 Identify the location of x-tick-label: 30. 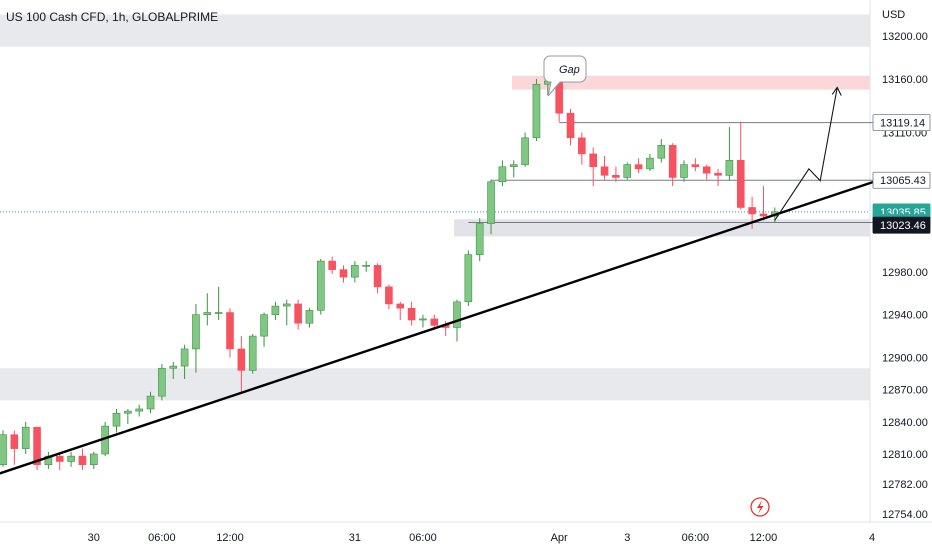
(94, 538).